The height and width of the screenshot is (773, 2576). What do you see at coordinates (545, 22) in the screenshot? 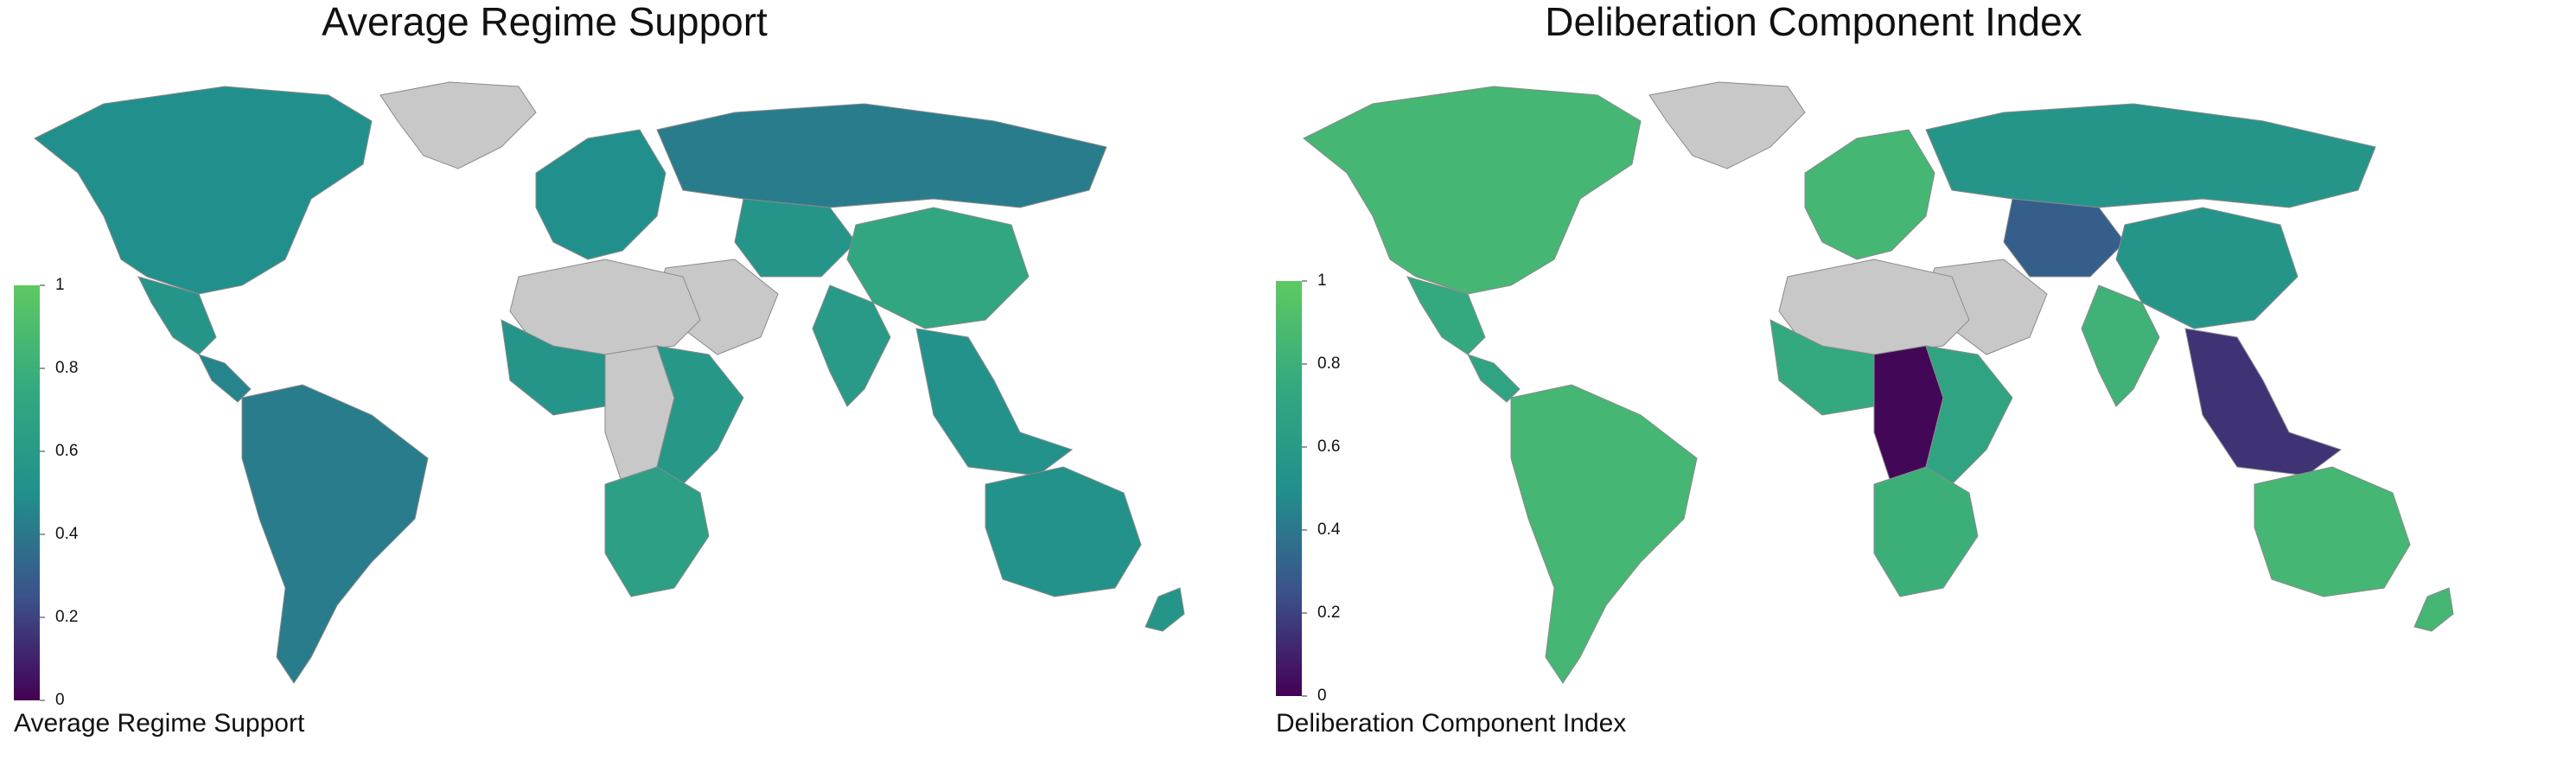
I see `map-title: Average Regime Support` at bounding box center [545, 22].